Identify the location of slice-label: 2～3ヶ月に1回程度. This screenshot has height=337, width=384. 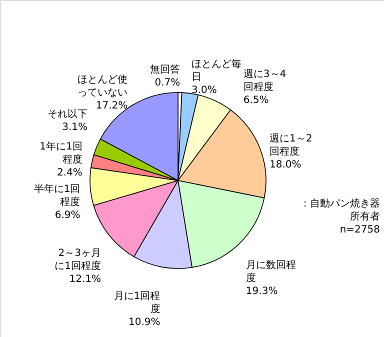
(77, 260).